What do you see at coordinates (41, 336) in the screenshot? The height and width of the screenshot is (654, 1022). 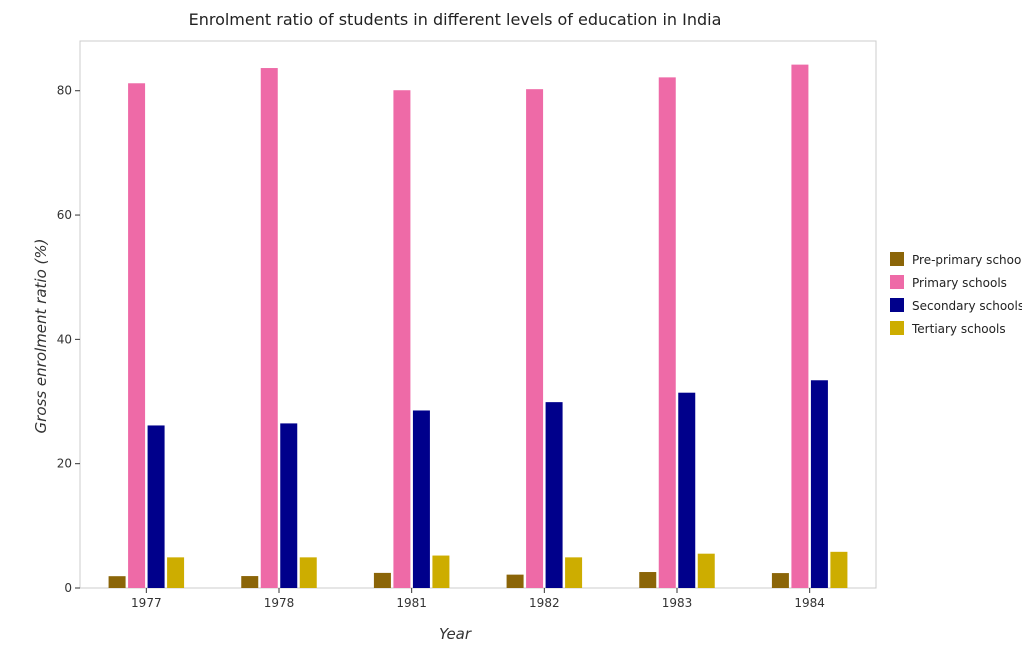 I see `y-axis-label: Gross enrolment ratio (%)` at bounding box center [41, 336].